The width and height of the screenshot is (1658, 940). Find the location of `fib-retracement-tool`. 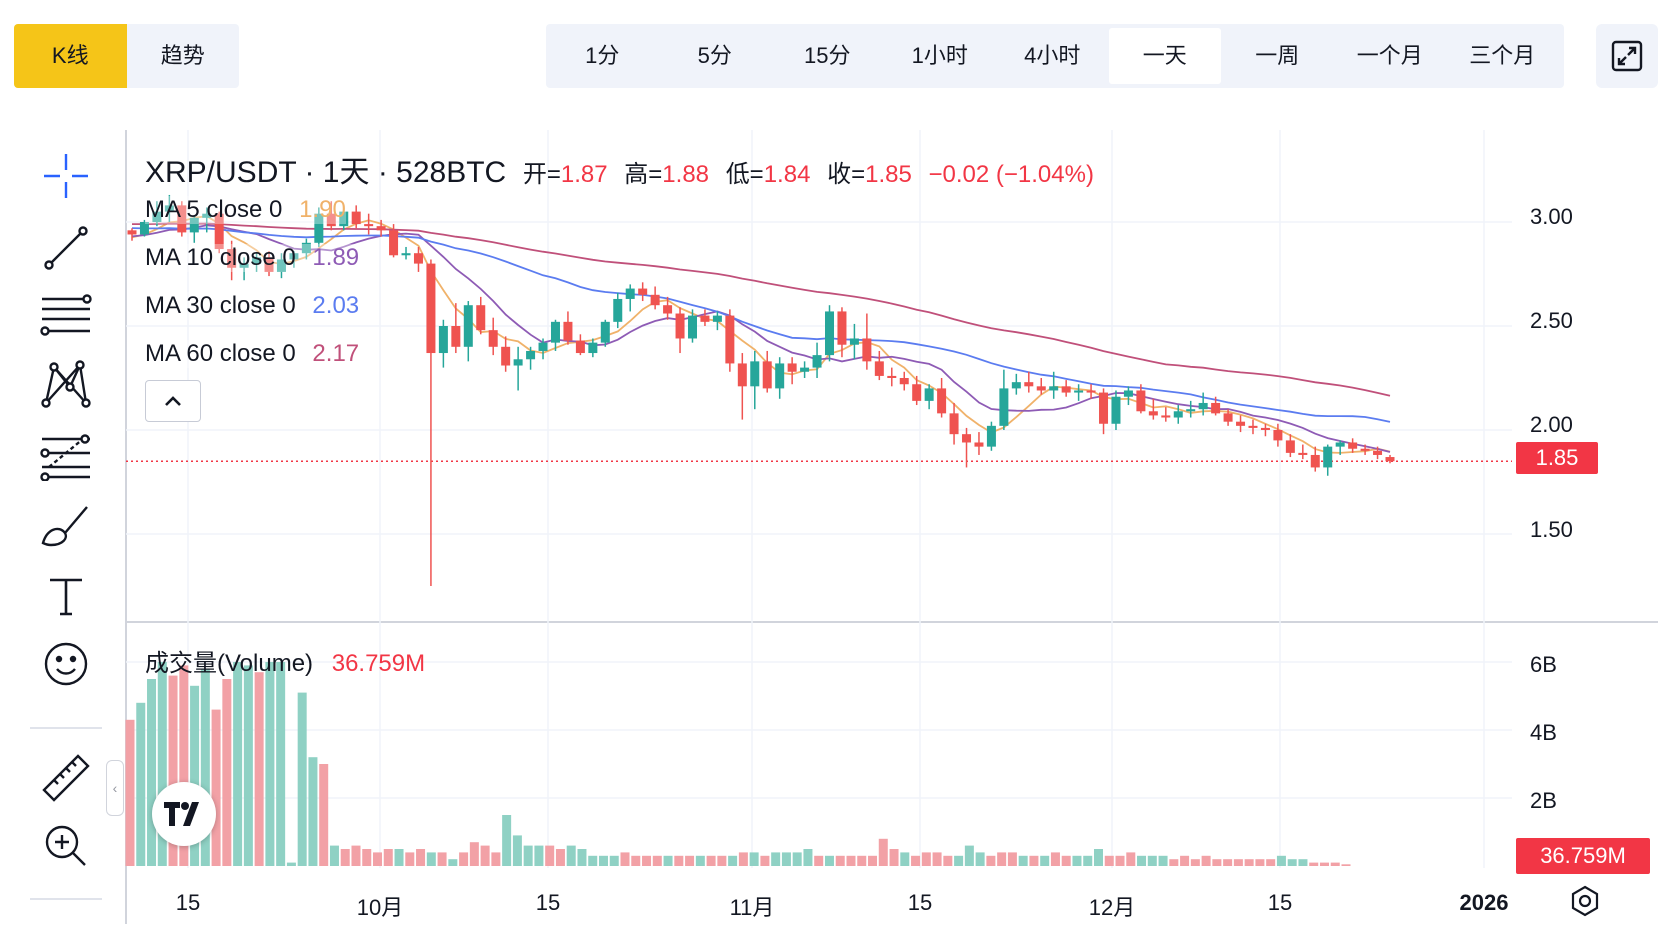

fib-retracement-tool is located at coordinates (66, 316).